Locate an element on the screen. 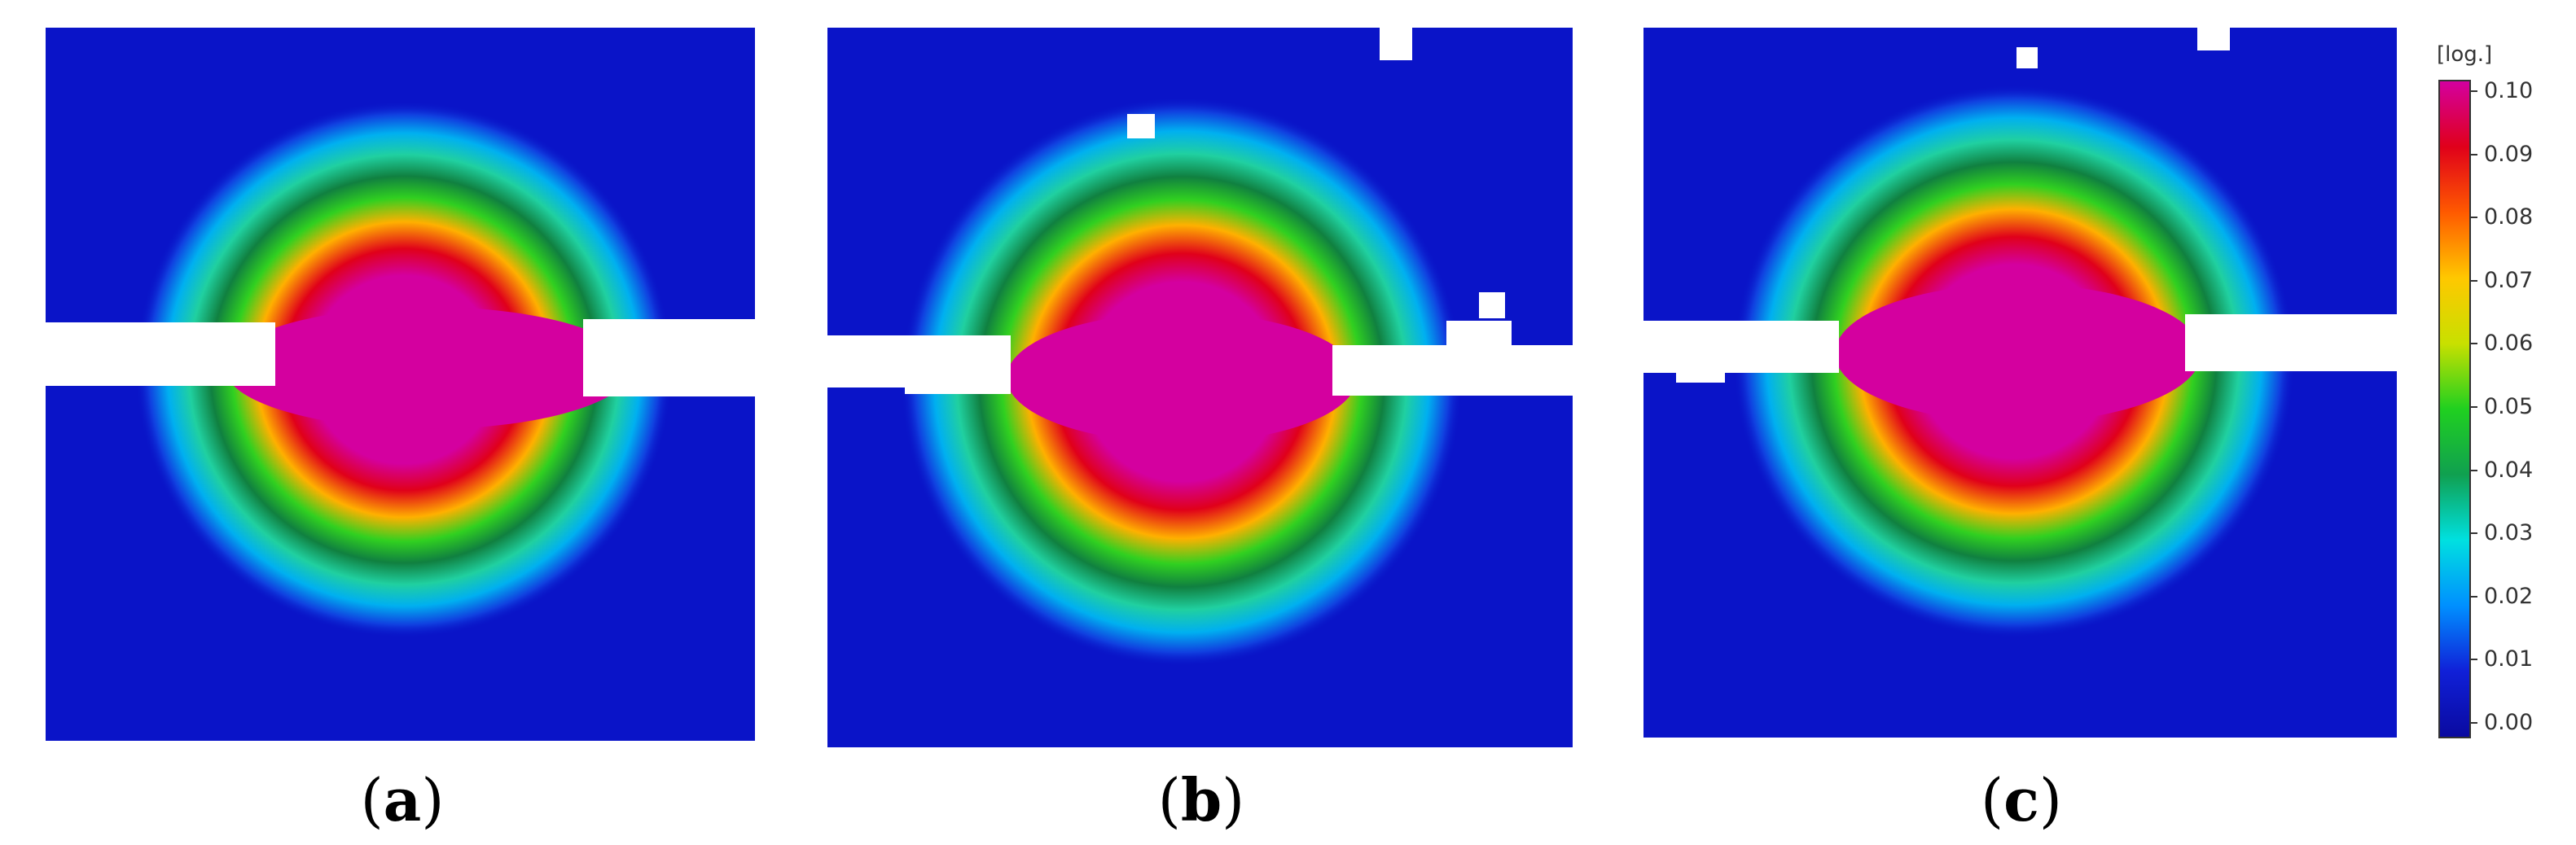 The height and width of the screenshot is (845, 2576). colorbar-tick-label: 0.05 is located at coordinates (2509, 406).